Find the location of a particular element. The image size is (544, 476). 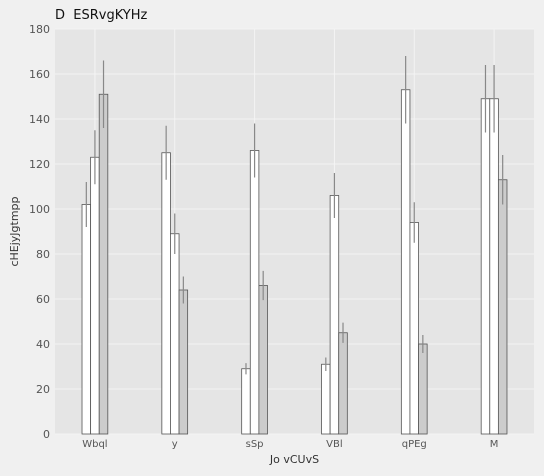

x-axis-label: Jo vCUvS is located at coordinates (294, 459).